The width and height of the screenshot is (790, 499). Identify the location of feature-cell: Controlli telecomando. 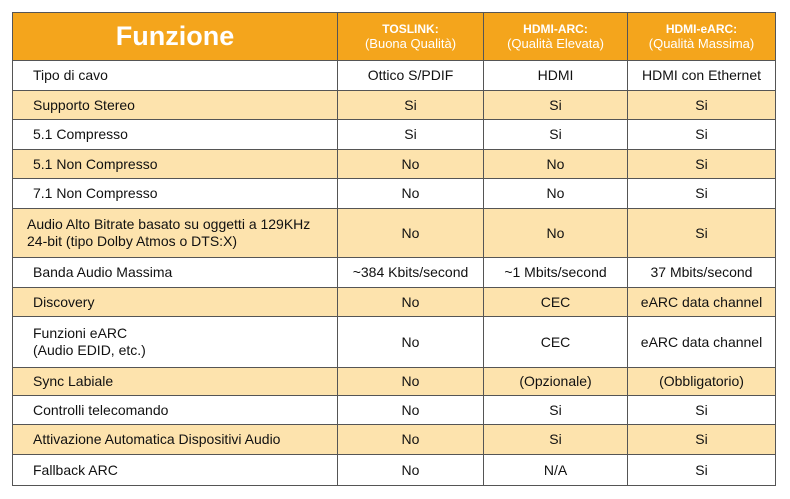
(175, 410).